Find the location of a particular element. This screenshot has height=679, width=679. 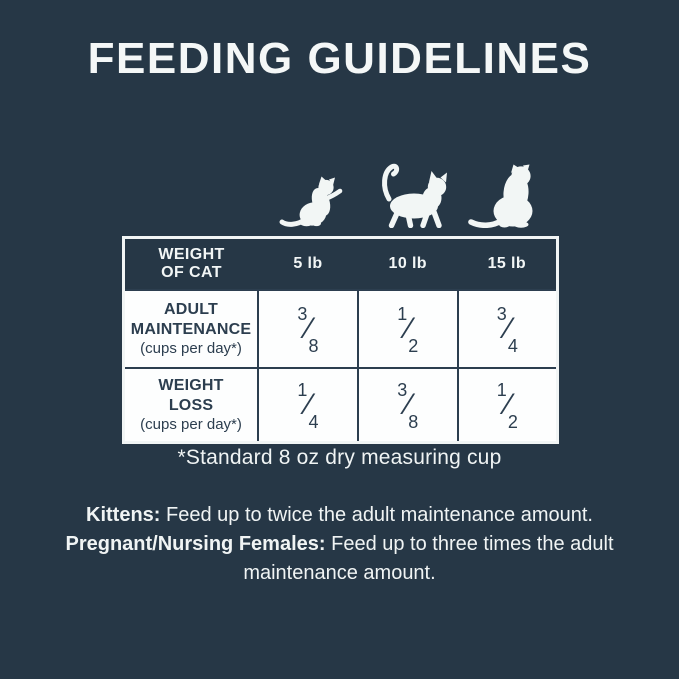

note-pregnant-nursing-label: Pregnant/Nursing Females: is located at coordinates (195, 544).